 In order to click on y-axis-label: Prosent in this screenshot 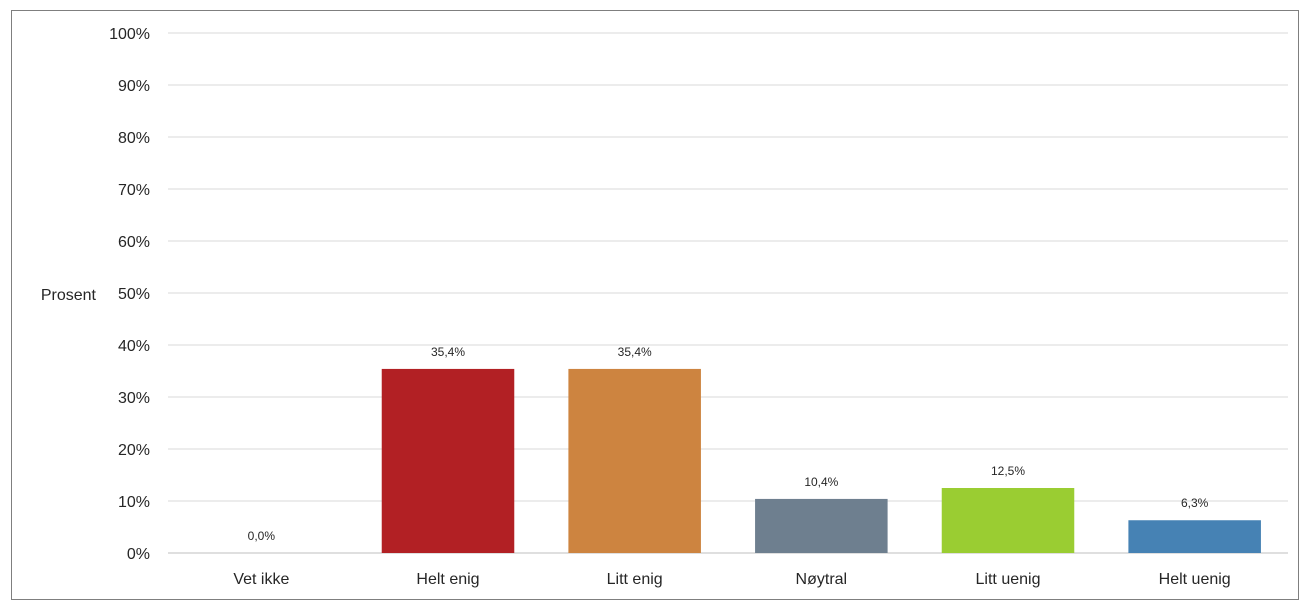, I will do `click(69, 295)`.